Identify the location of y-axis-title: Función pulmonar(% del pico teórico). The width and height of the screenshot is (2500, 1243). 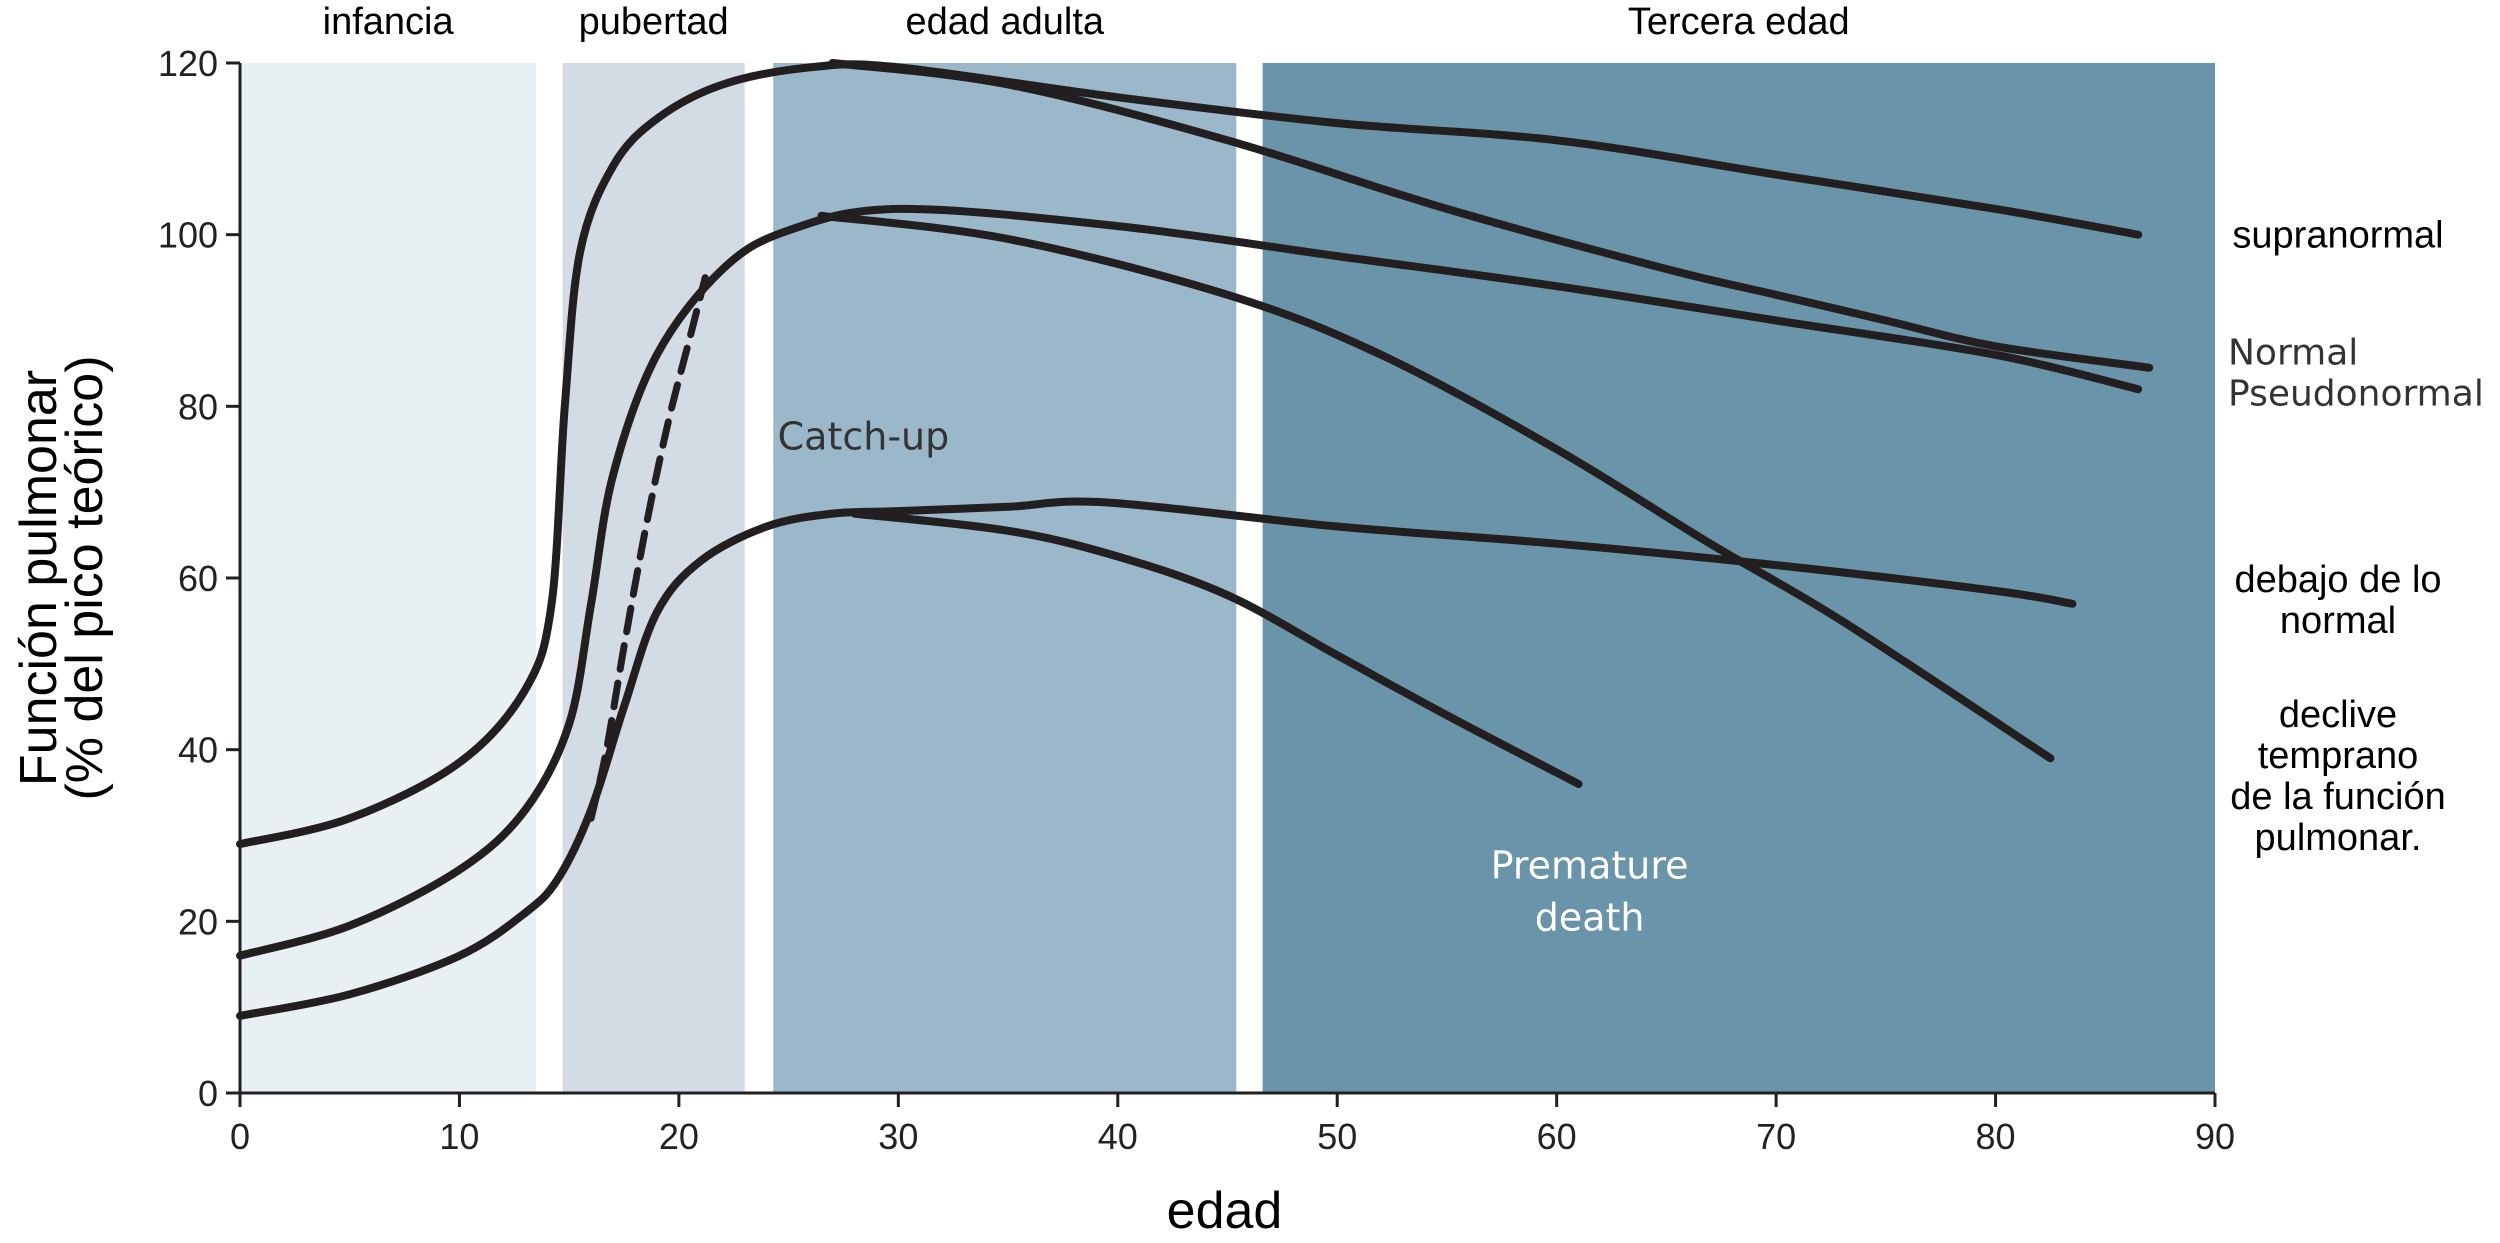
(62, 577).